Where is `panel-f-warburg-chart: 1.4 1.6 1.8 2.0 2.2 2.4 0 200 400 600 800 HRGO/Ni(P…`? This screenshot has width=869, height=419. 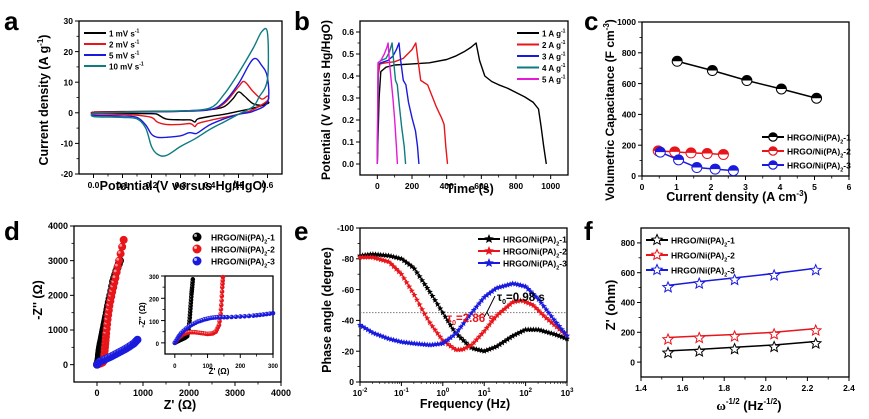 panel-f-warburg-chart: 1.4 1.6 1.8 2.0 2.2 2.4 0 200 400 600 800 HRGO/Ni(P… is located at coordinates (738, 310).